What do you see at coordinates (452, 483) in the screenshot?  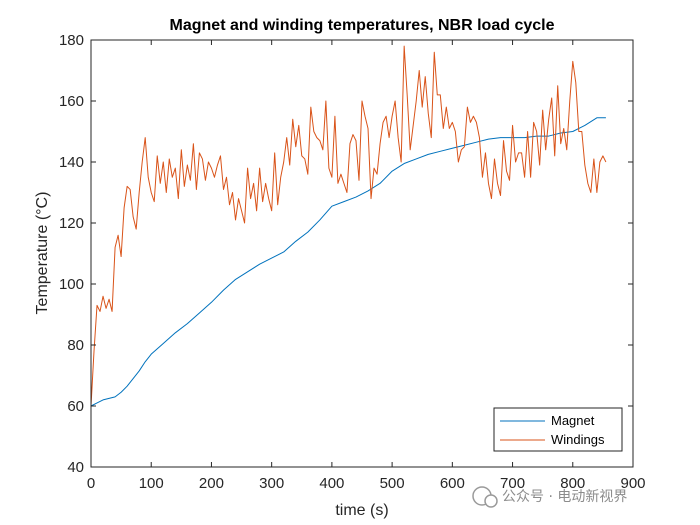 I see `x-tick-label: 600` at bounding box center [452, 483].